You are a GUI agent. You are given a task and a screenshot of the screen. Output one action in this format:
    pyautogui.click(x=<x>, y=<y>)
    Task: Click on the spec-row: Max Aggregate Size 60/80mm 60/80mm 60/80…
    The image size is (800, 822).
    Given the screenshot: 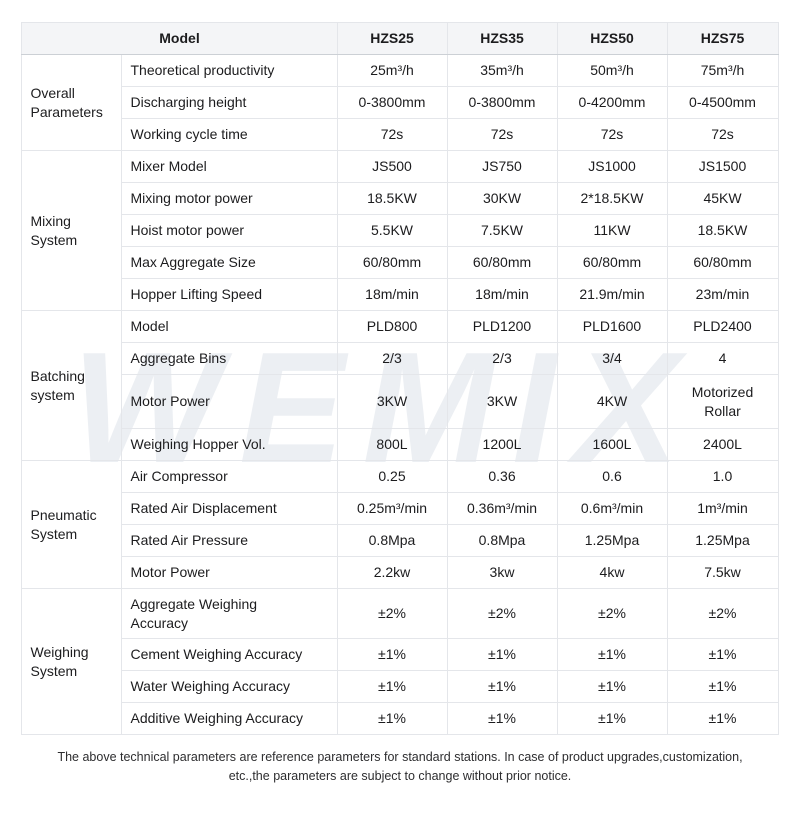 What is the action you would take?
    pyautogui.click(x=400, y=262)
    